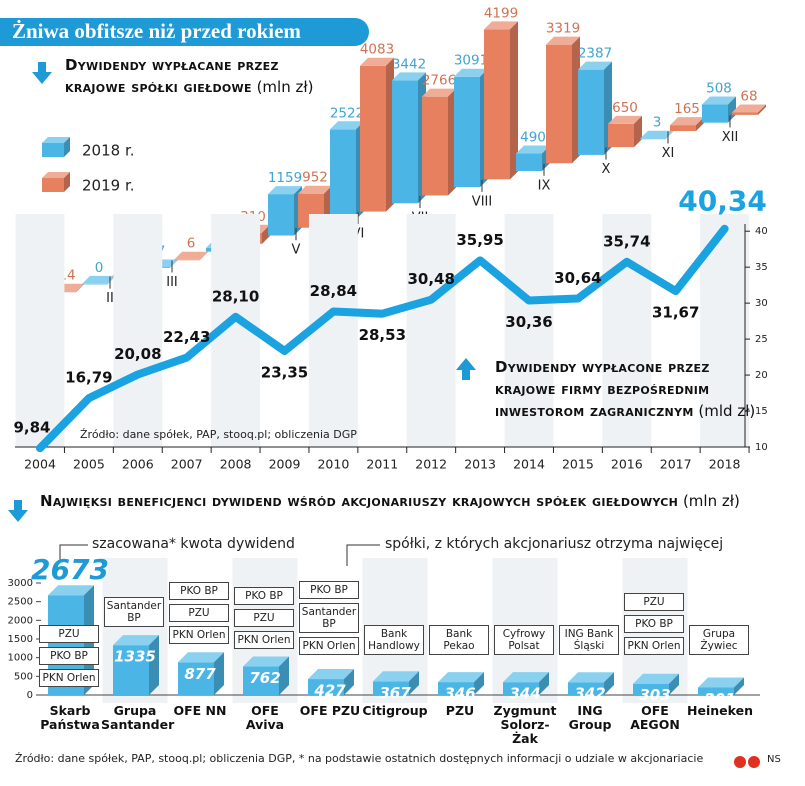  What do you see at coordinates (296, 250) in the screenshot?
I see `x-tick-label: V` at bounding box center [296, 250].